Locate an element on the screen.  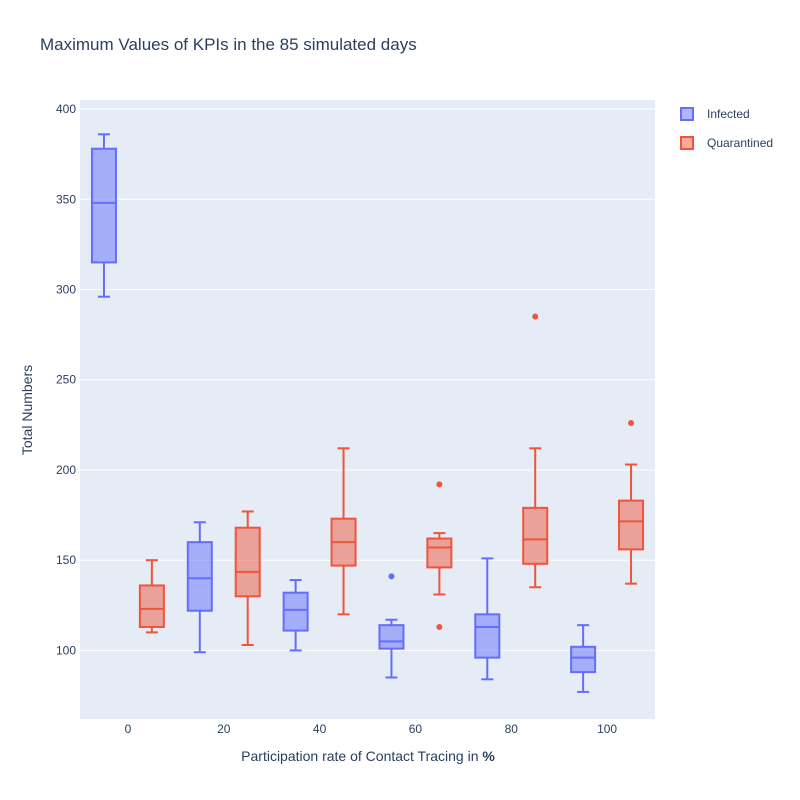
legend-item-infected: Infected is located at coordinates (715, 114).